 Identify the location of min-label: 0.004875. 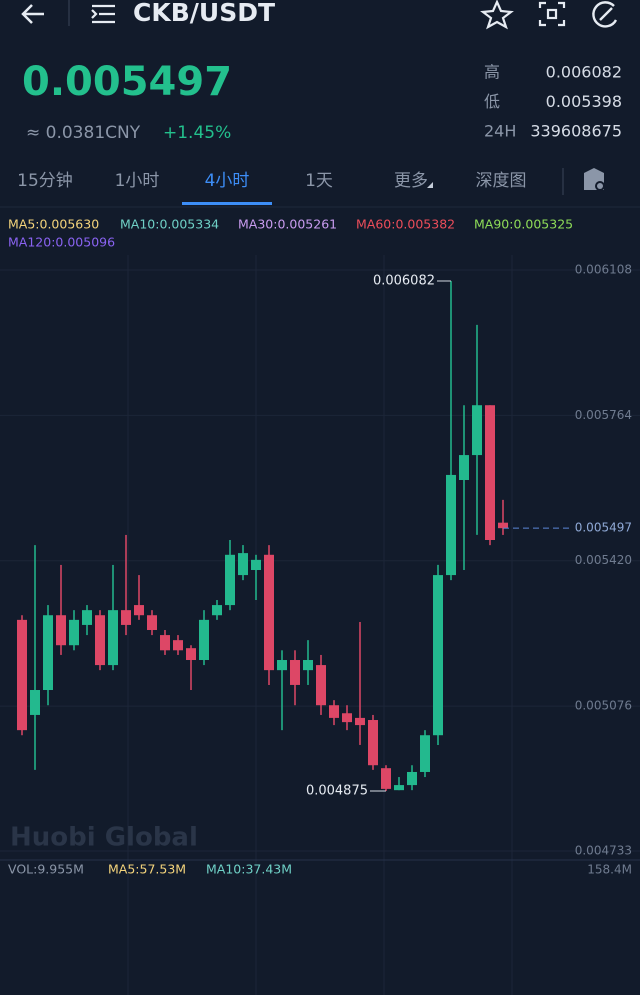
(337, 790).